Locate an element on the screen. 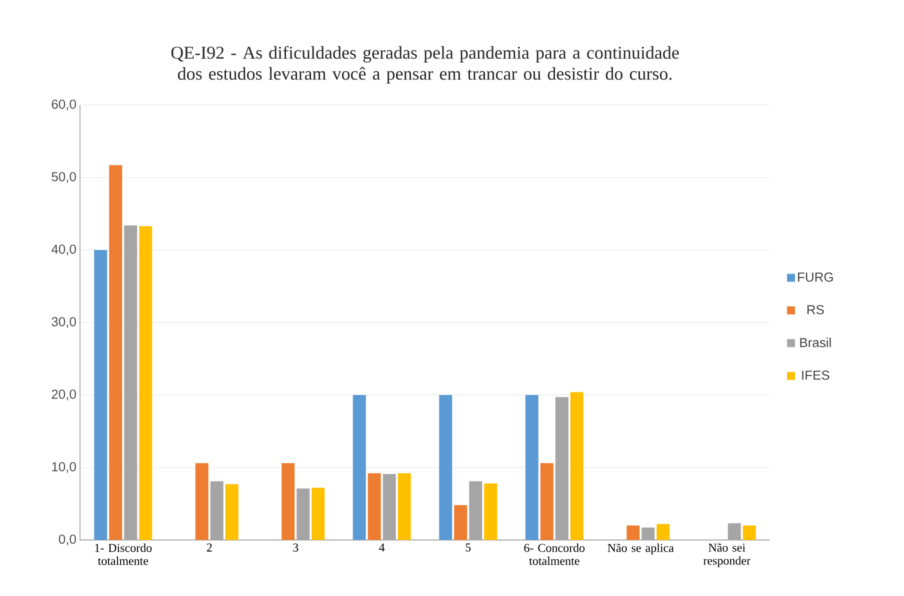 The height and width of the screenshot is (596, 904). y-tick-label: 0,0 is located at coordinates (67, 540).